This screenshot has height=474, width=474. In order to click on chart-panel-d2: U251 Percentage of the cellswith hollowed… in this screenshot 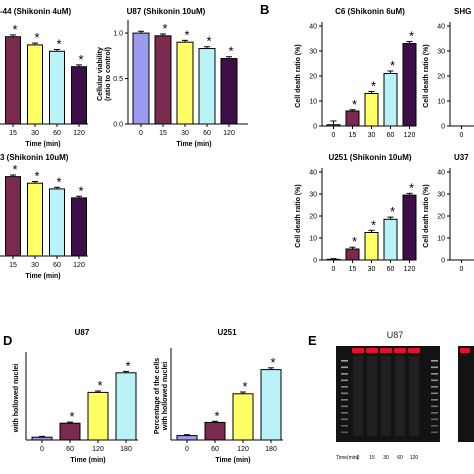, I will do `click(218, 396)`.